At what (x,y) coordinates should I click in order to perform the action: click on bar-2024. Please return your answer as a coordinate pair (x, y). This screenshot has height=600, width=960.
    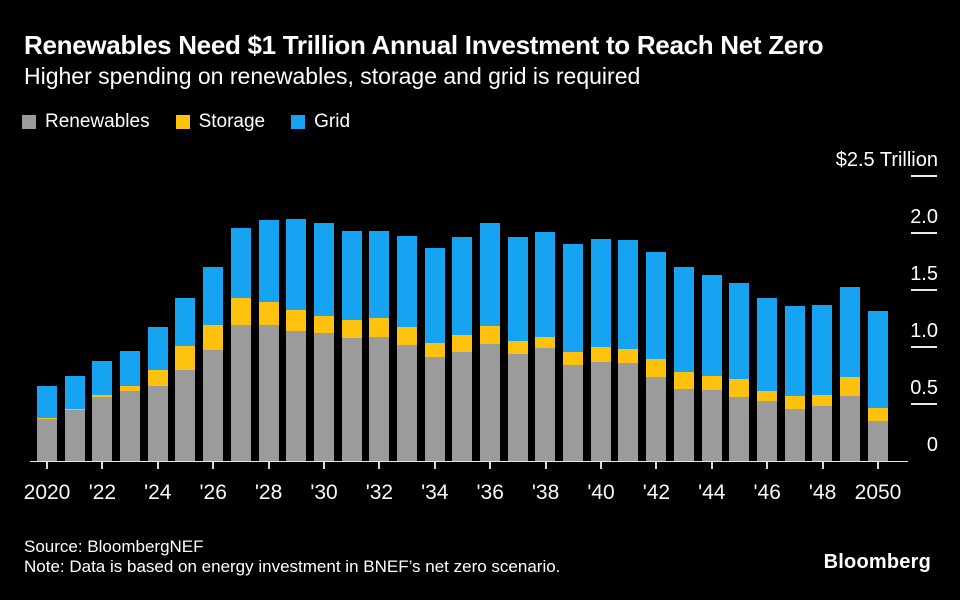
    Looking at the image, I should click on (157, 394).